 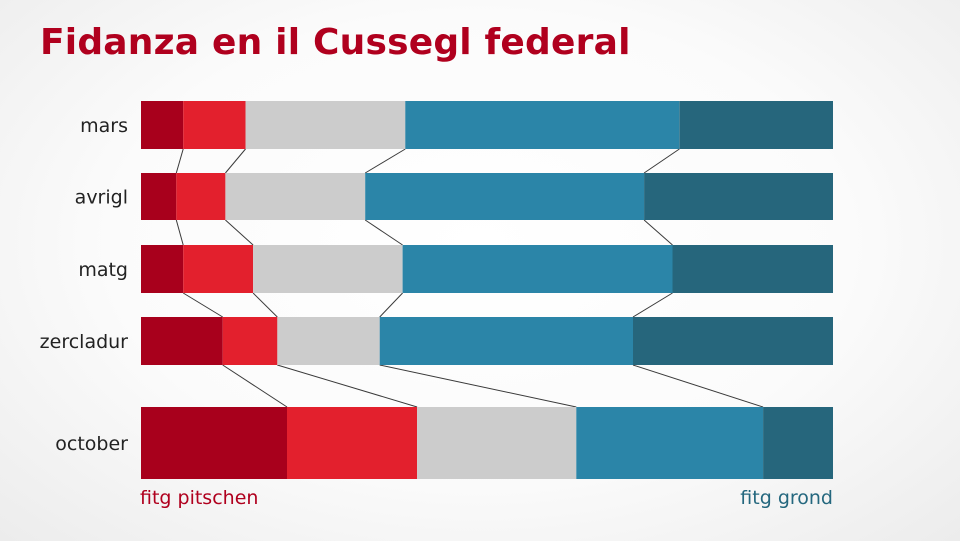 I want to click on high-end-label: fitg grond, so click(x=786, y=498).